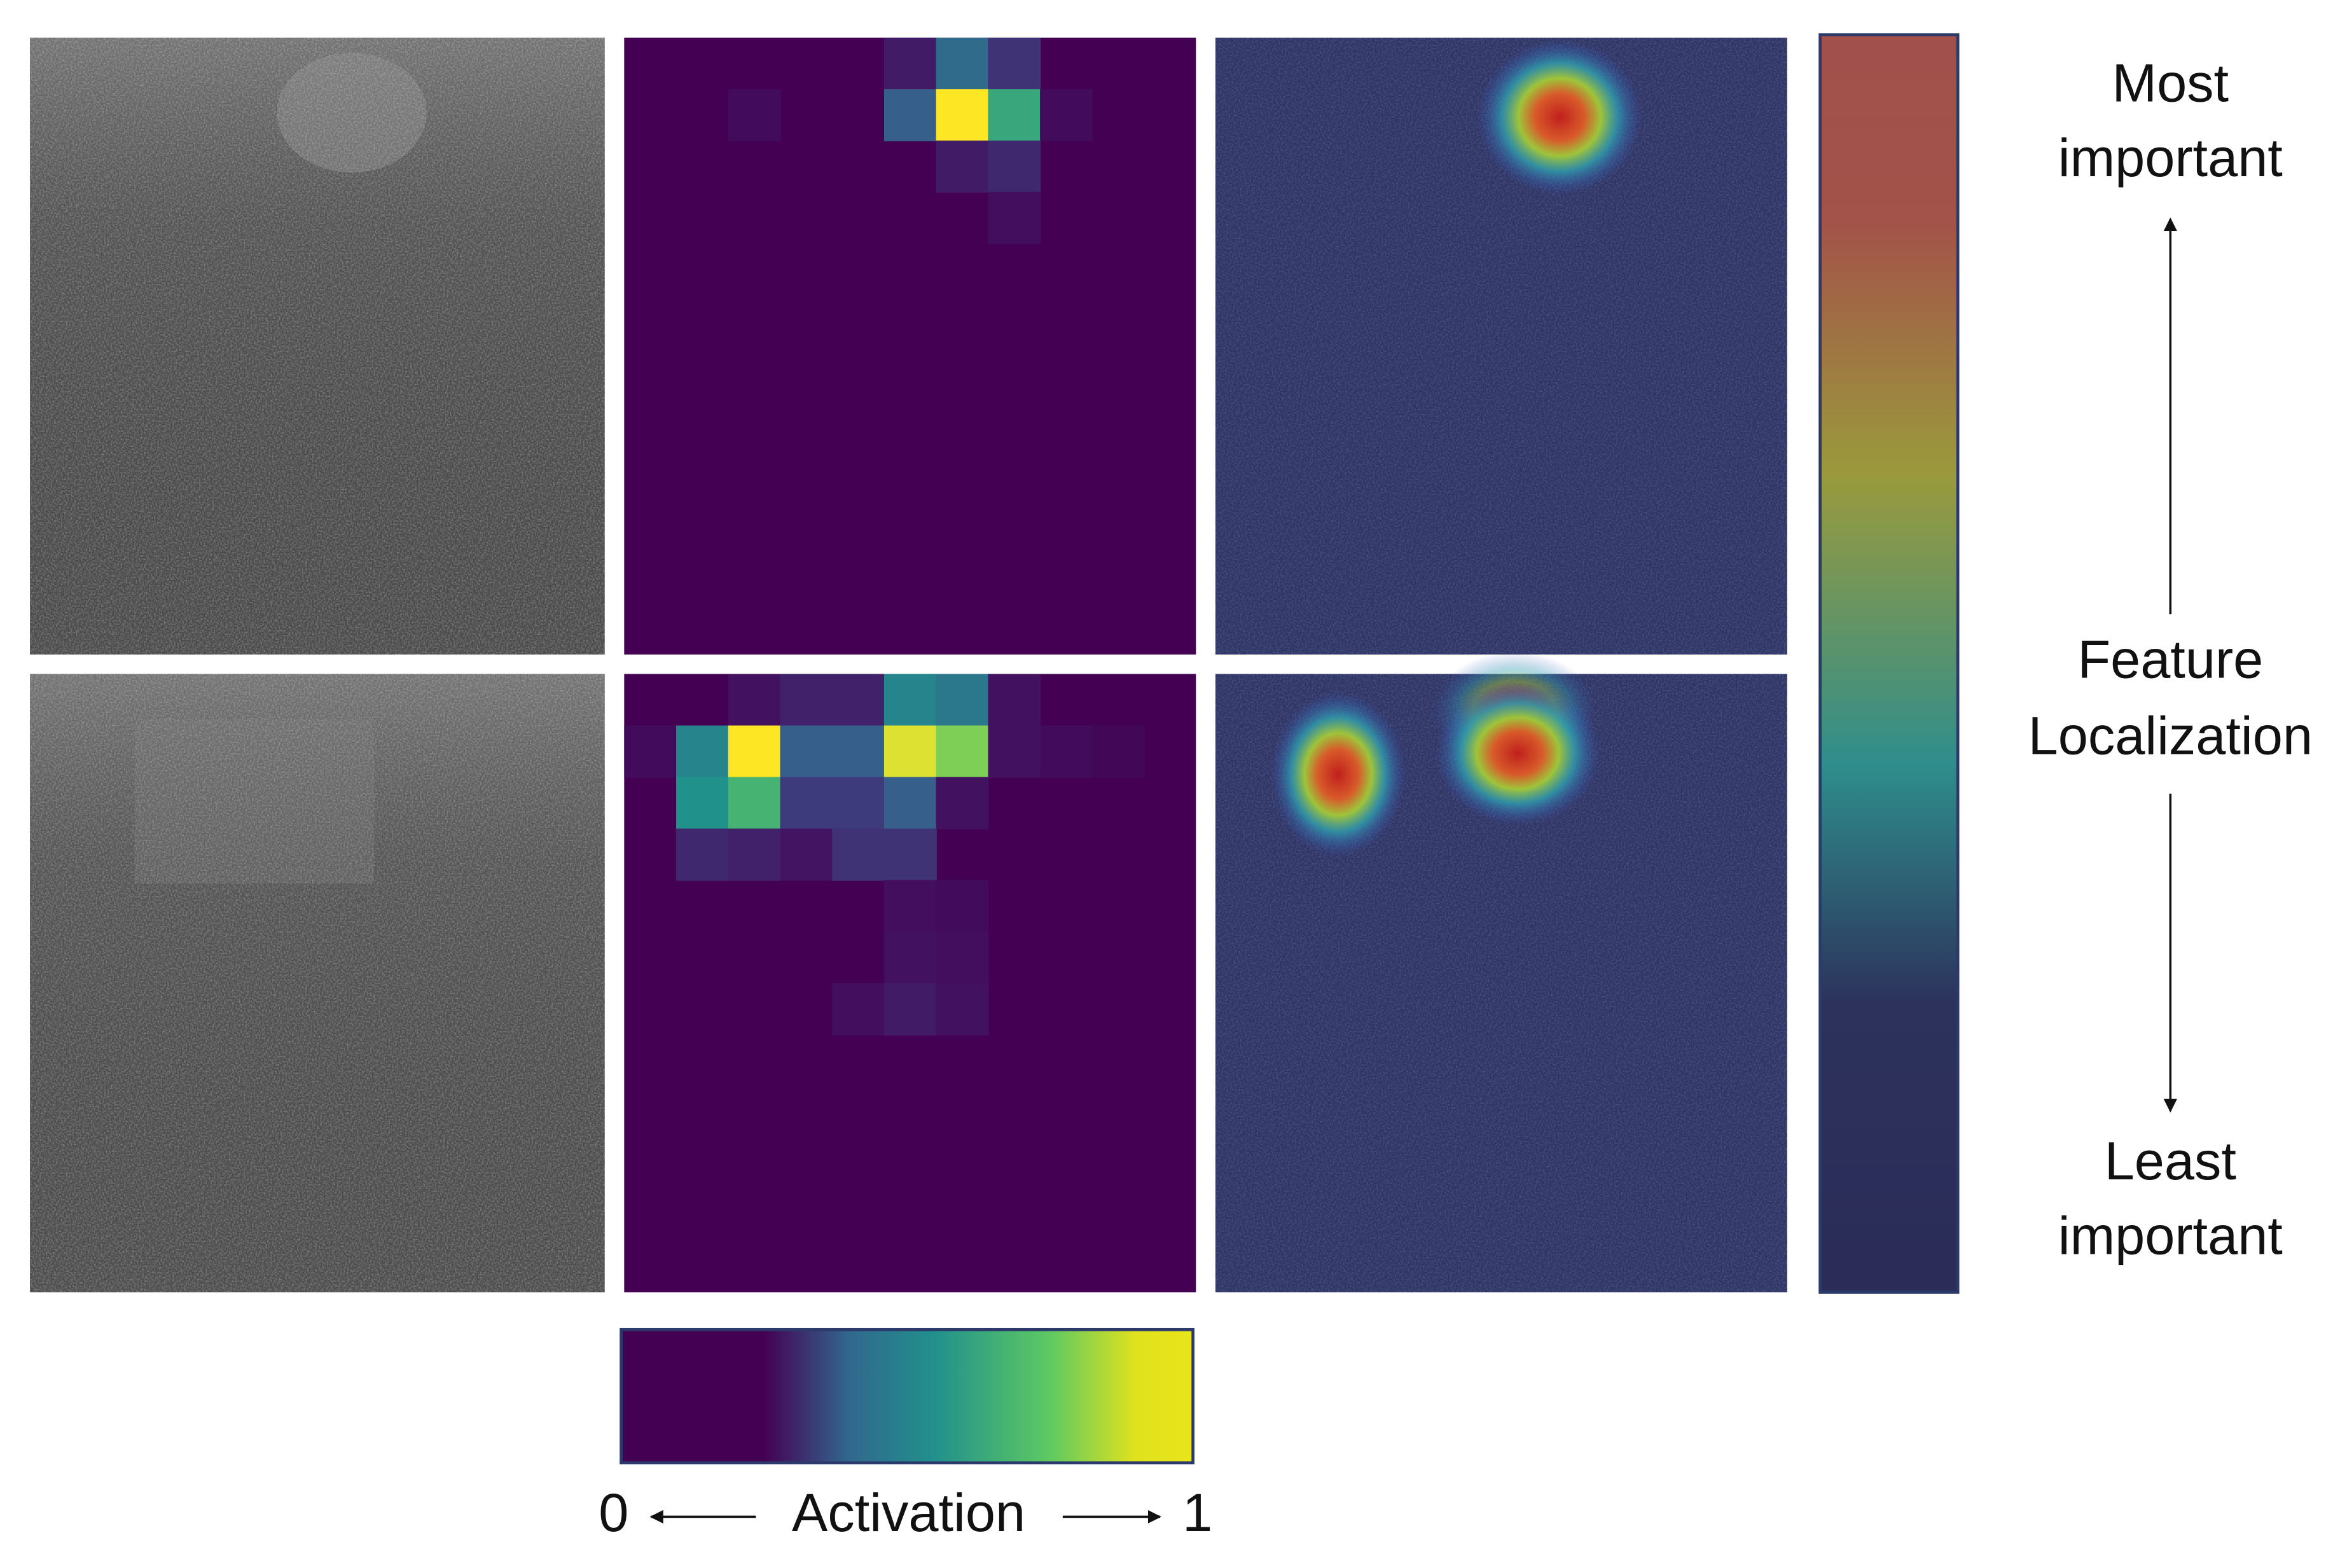  What do you see at coordinates (2170, 735) in the screenshot?
I see `importance-middle-label: Localization` at bounding box center [2170, 735].